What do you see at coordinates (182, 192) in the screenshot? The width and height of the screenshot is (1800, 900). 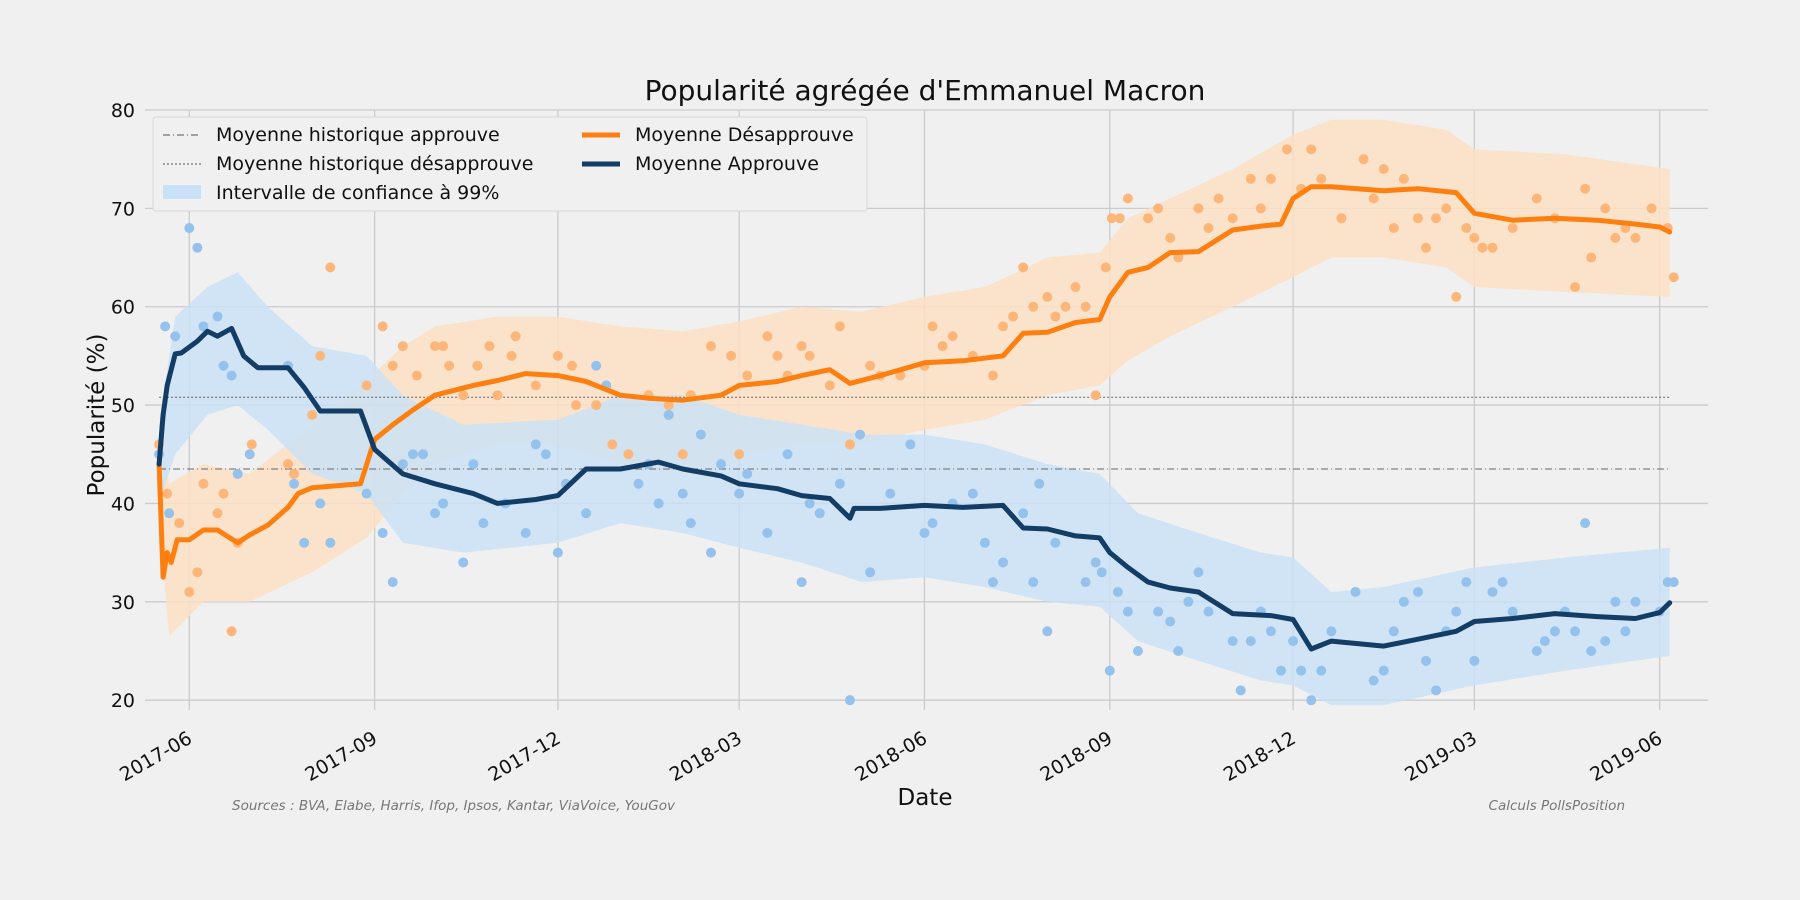 I see `legend-swatch-ci` at bounding box center [182, 192].